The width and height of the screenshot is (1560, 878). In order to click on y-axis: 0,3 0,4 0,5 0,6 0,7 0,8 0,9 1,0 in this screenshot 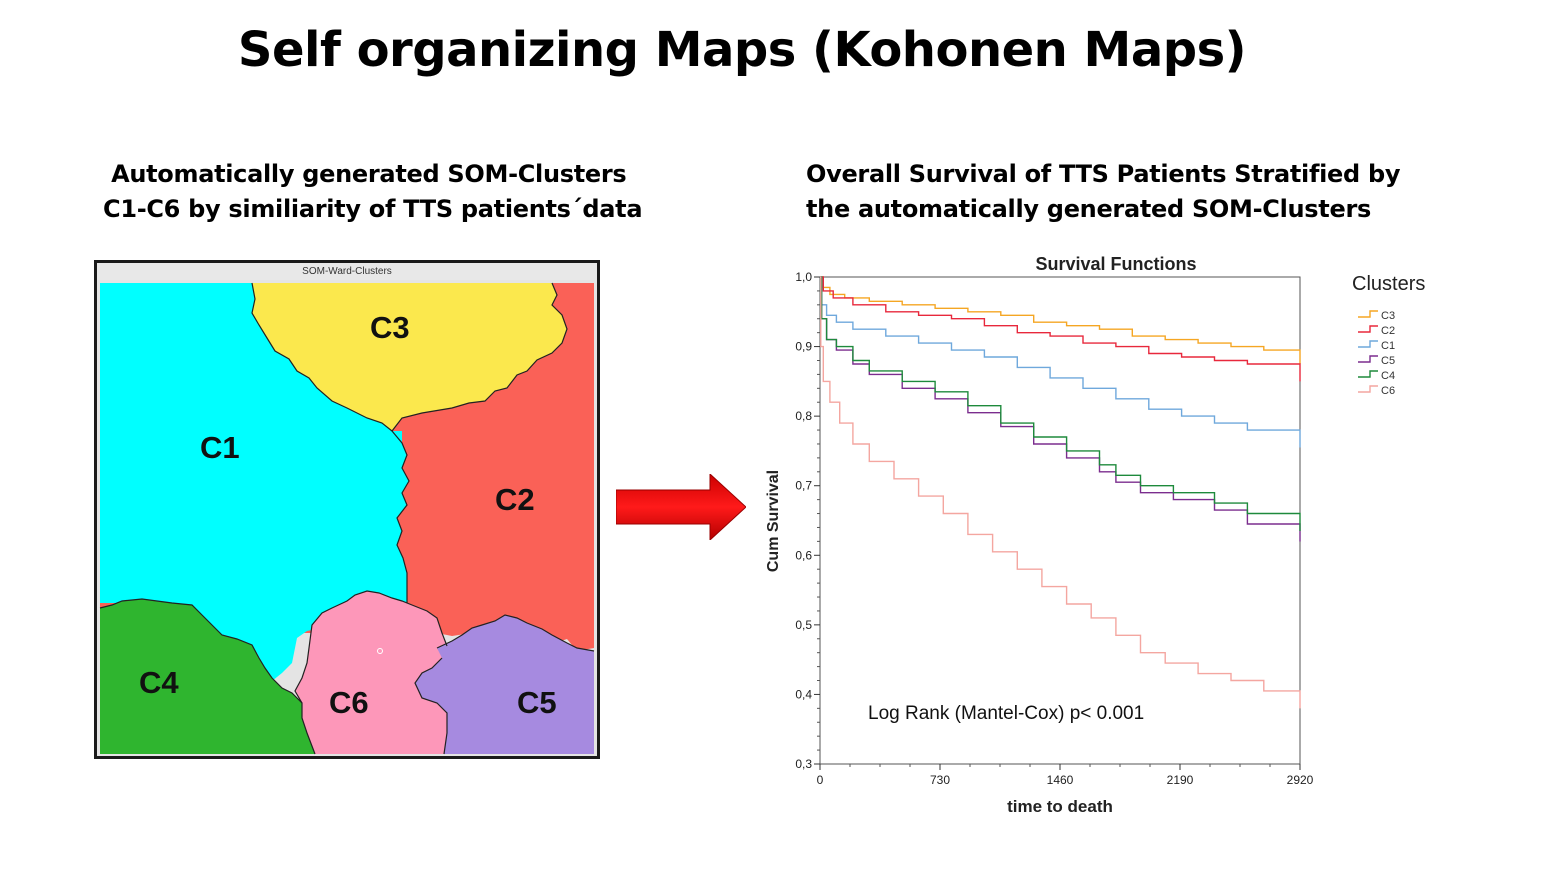, I will do `click(807, 520)`.